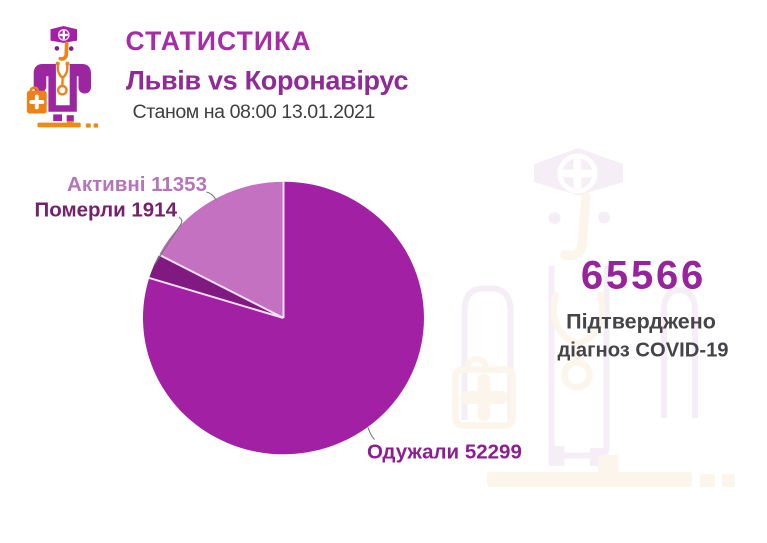  Describe the element at coordinates (641, 322) in the screenshot. I see `svg-text: Підтверджено` at that location.